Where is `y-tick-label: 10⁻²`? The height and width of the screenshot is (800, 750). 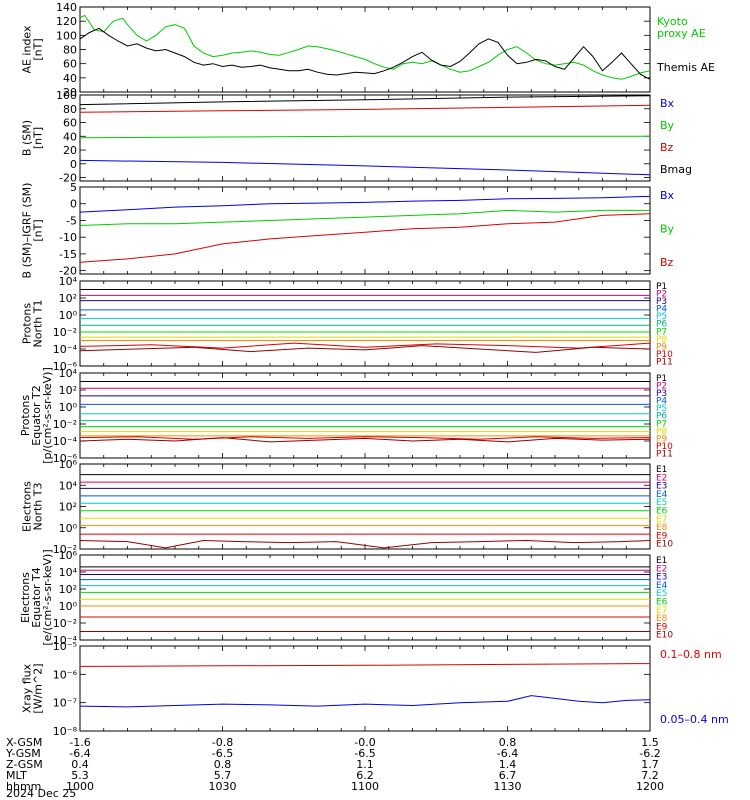 y-tick-label: 10⁻² is located at coordinates (65, 549).